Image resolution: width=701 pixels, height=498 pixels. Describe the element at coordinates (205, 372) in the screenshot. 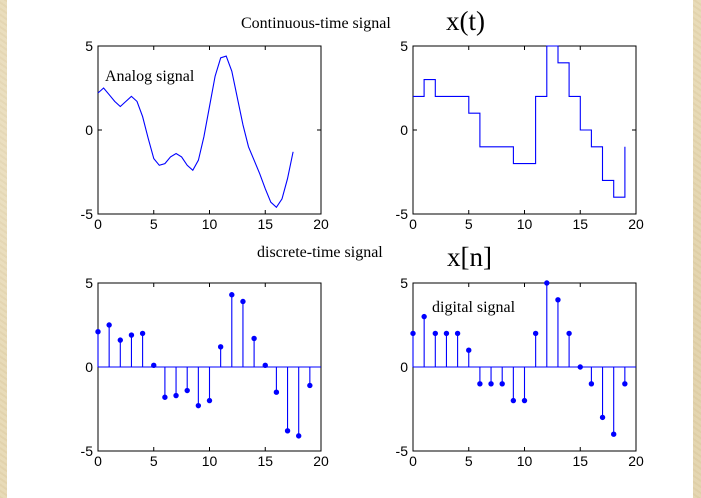

I see `plot-sampled: 0 5 10 15 20-505` at that location.